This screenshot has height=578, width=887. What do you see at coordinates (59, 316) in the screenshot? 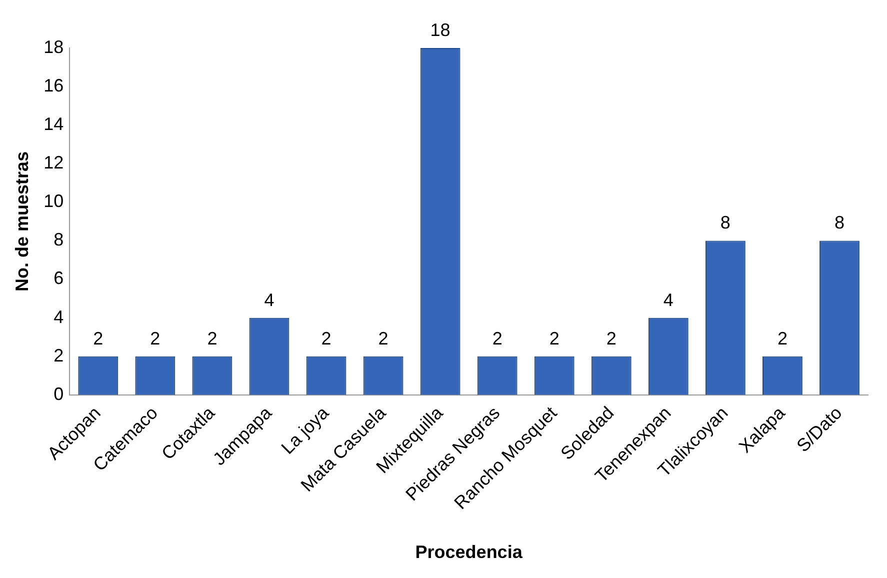
I see `y-tick-label: 4` at bounding box center [59, 316].